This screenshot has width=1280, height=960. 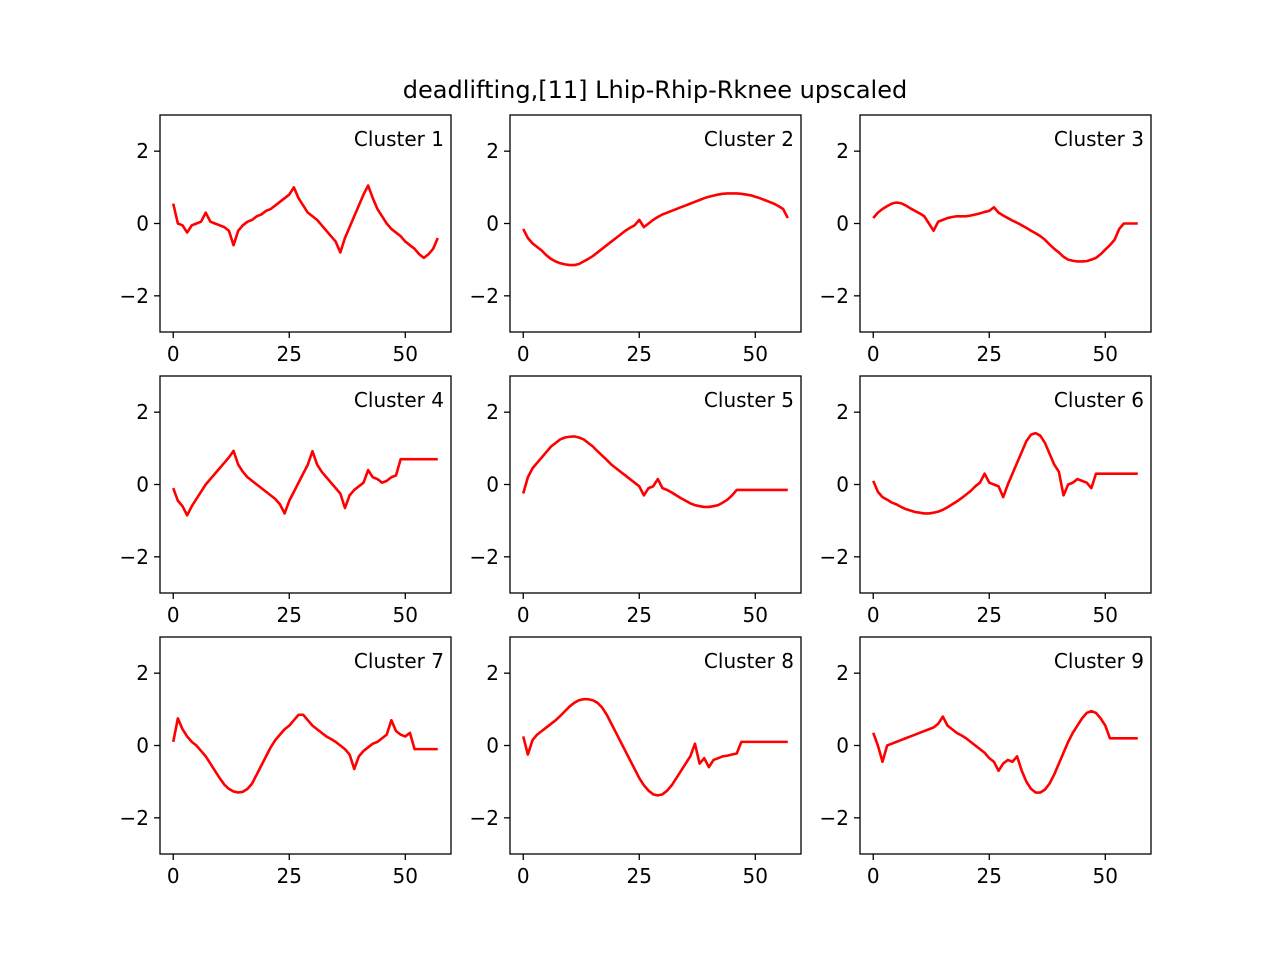 I want to click on subplot-cluster-4: 0 25 50 −2 0 2 Cluster 4, so click(x=286, y=501).